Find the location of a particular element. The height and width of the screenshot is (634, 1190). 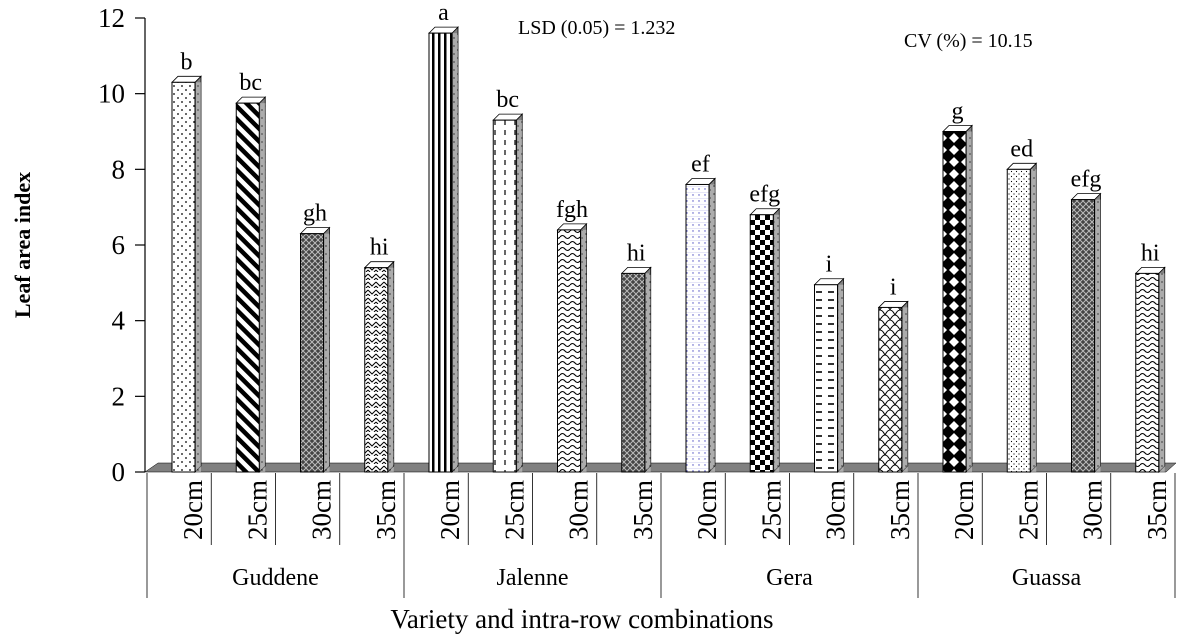

bar-significance-label: ed is located at coordinates (1021, 149).